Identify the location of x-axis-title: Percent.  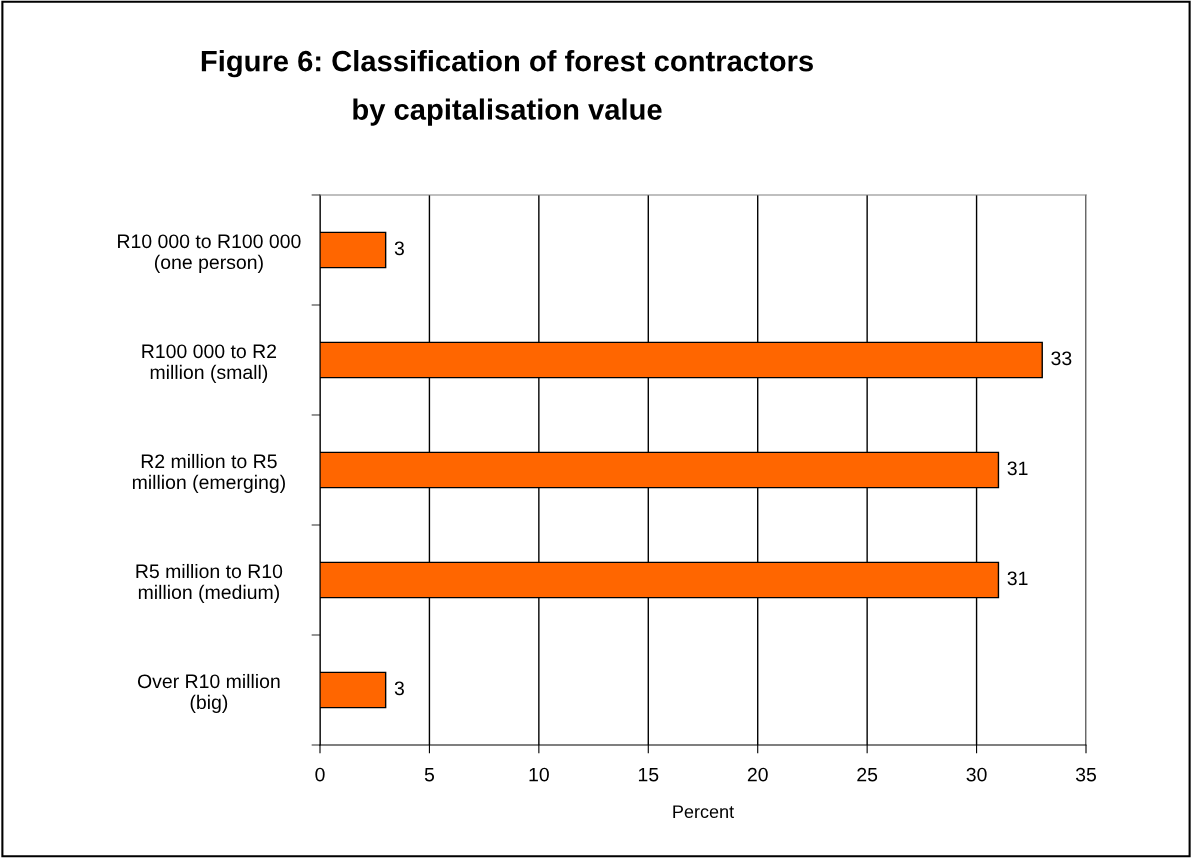
(703, 812).